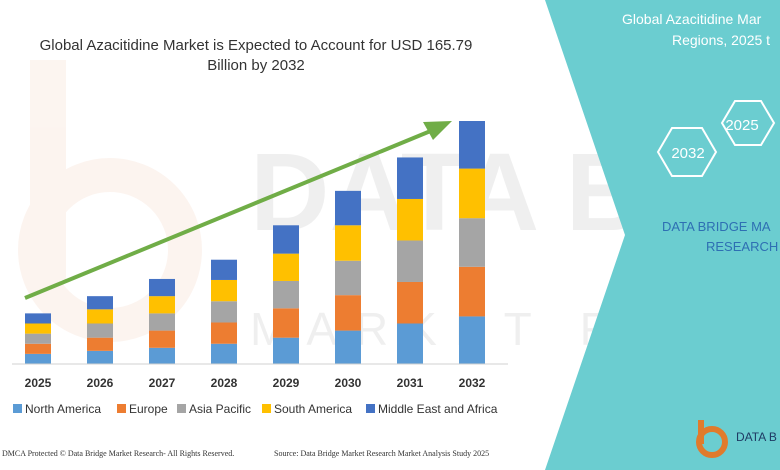 The height and width of the screenshot is (470, 780). I want to click on x-tick-label: 2032, so click(472, 383).